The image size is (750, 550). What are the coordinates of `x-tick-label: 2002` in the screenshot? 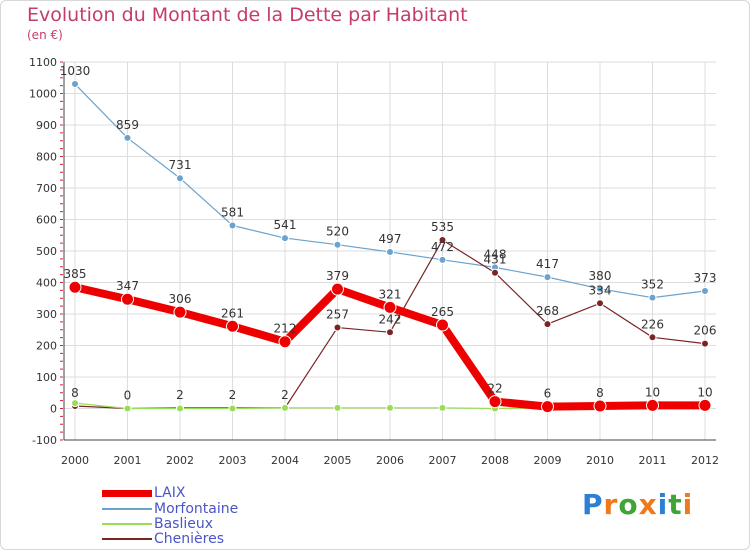 It's located at (180, 460).